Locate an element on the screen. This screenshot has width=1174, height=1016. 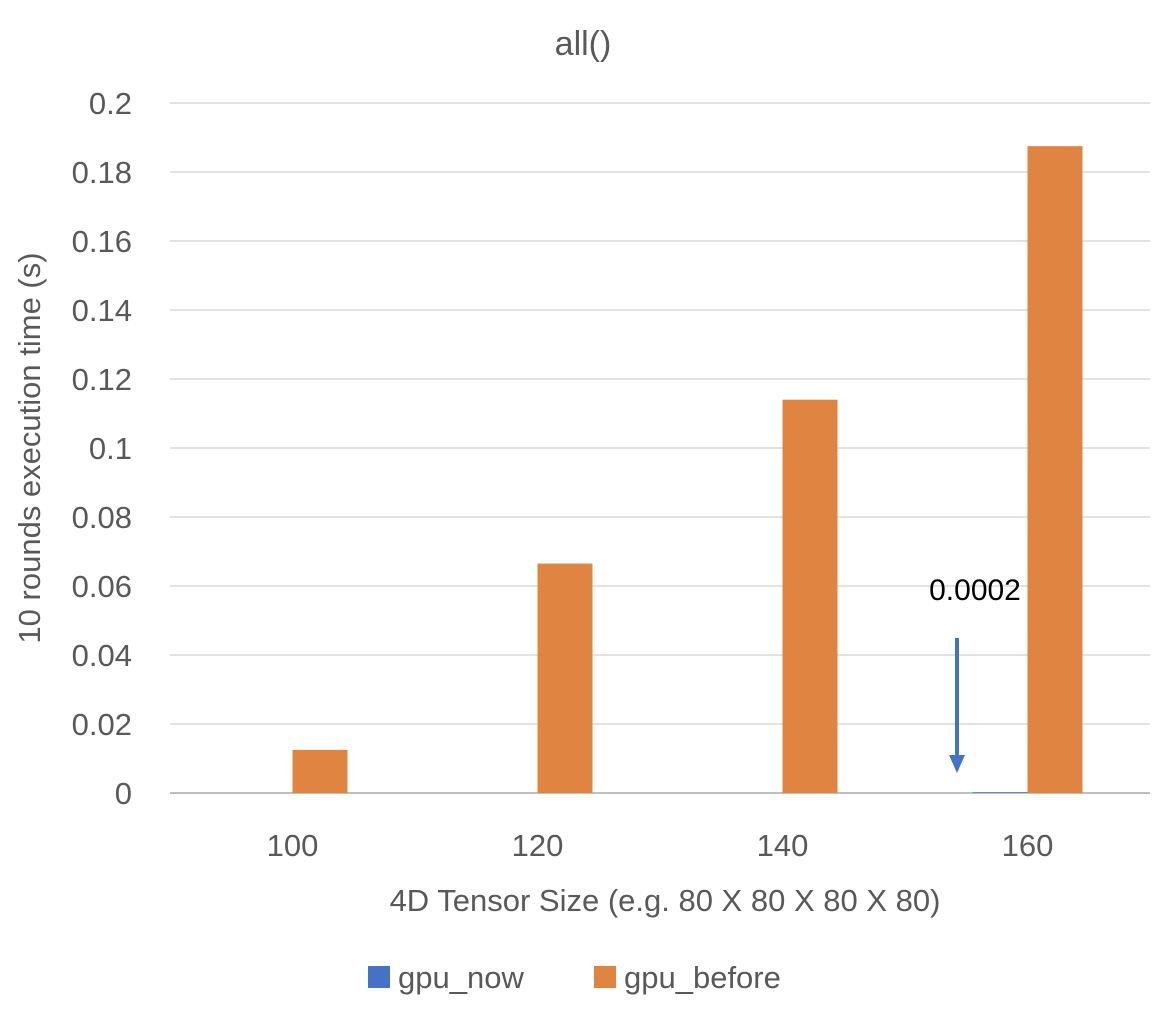
y-tick-label: 0.02 is located at coordinates (102, 724).